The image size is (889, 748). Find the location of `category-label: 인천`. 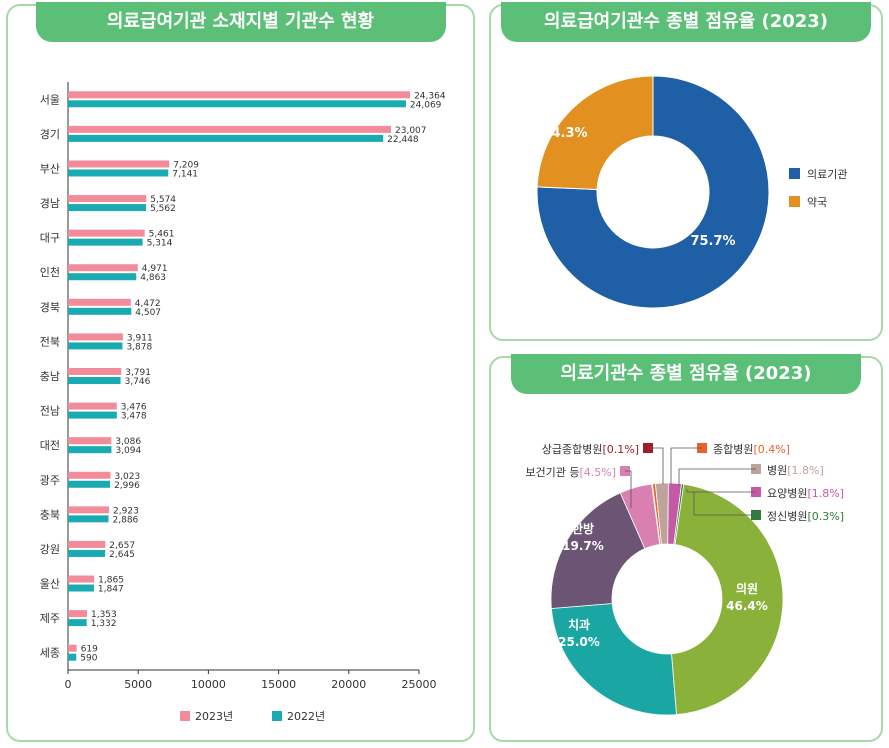

category-label: 인천 is located at coordinates (50, 272).